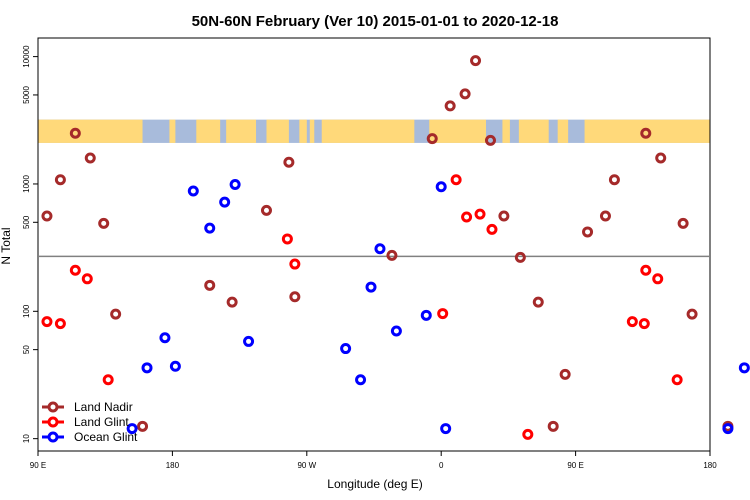 This screenshot has width=750, height=500. Describe the element at coordinates (373, 460) in the screenshot. I see `x-axis: 90 E 180 90 W 0 90 E 180` at that location.